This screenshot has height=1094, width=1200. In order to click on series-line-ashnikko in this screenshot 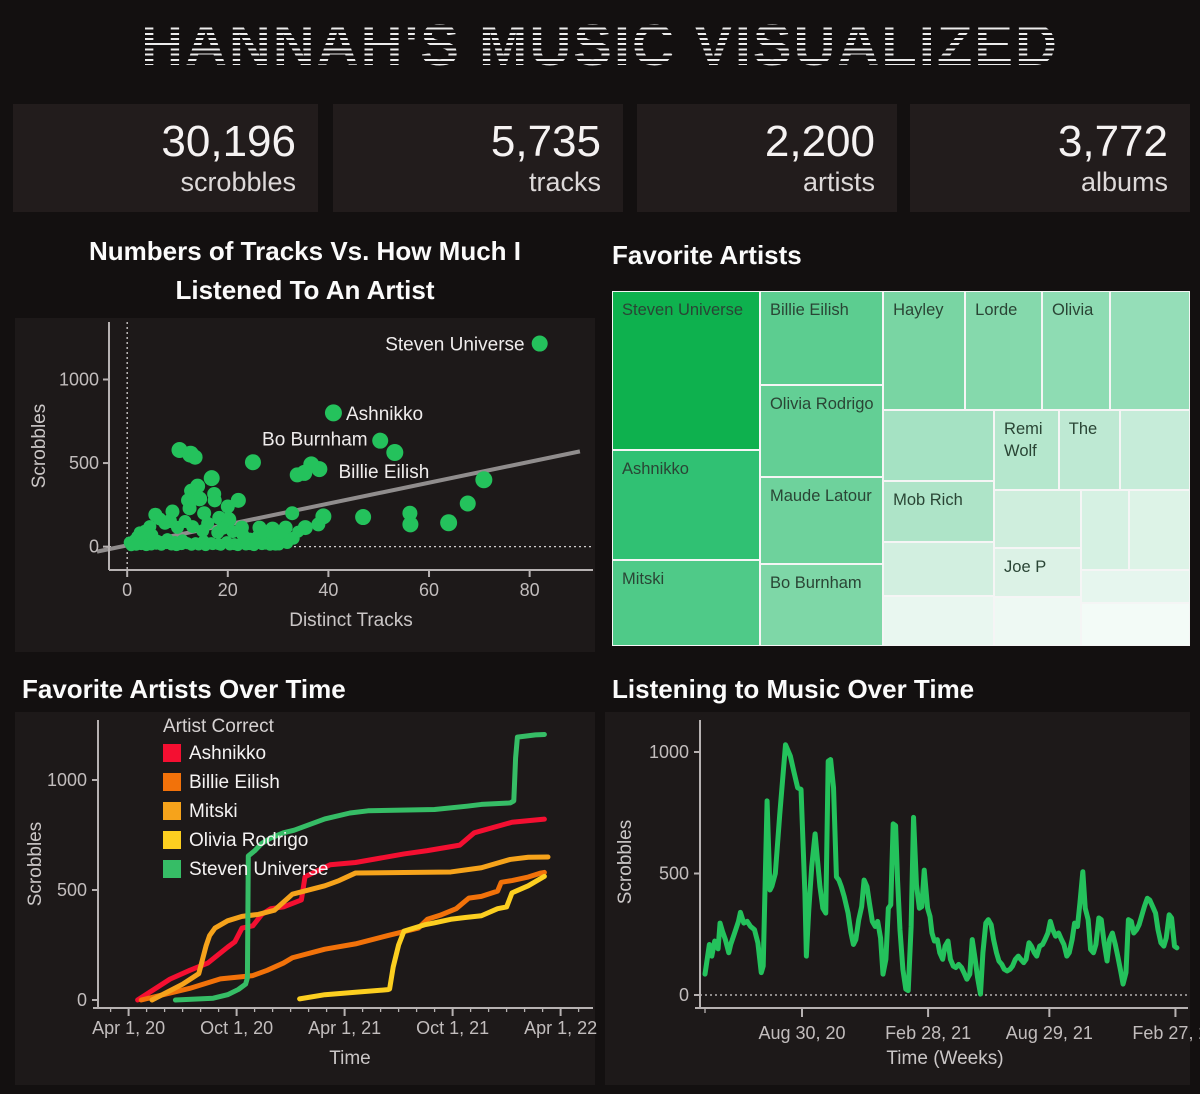, I will do `click(341, 909)`.